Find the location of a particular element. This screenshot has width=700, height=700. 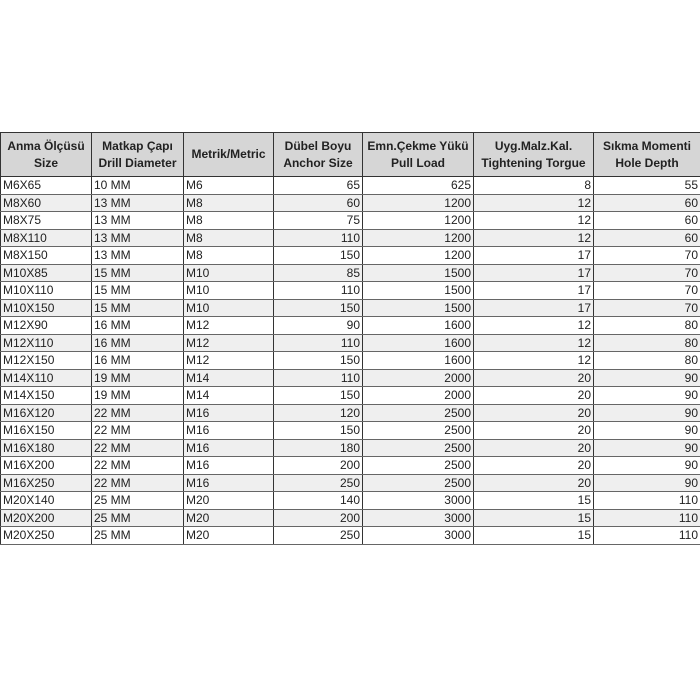

column-header-drill-diameter: Matkap Çapı Drill Diameter is located at coordinates (137, 154).